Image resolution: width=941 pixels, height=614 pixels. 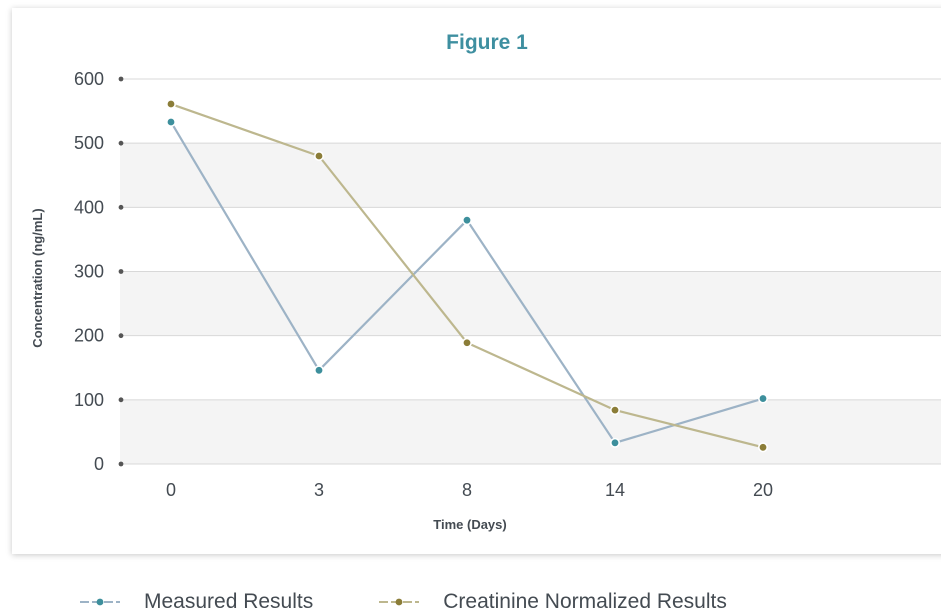 I want to click on y-axis-title: Concentration (ng/mL), so click(x=37, y=277).